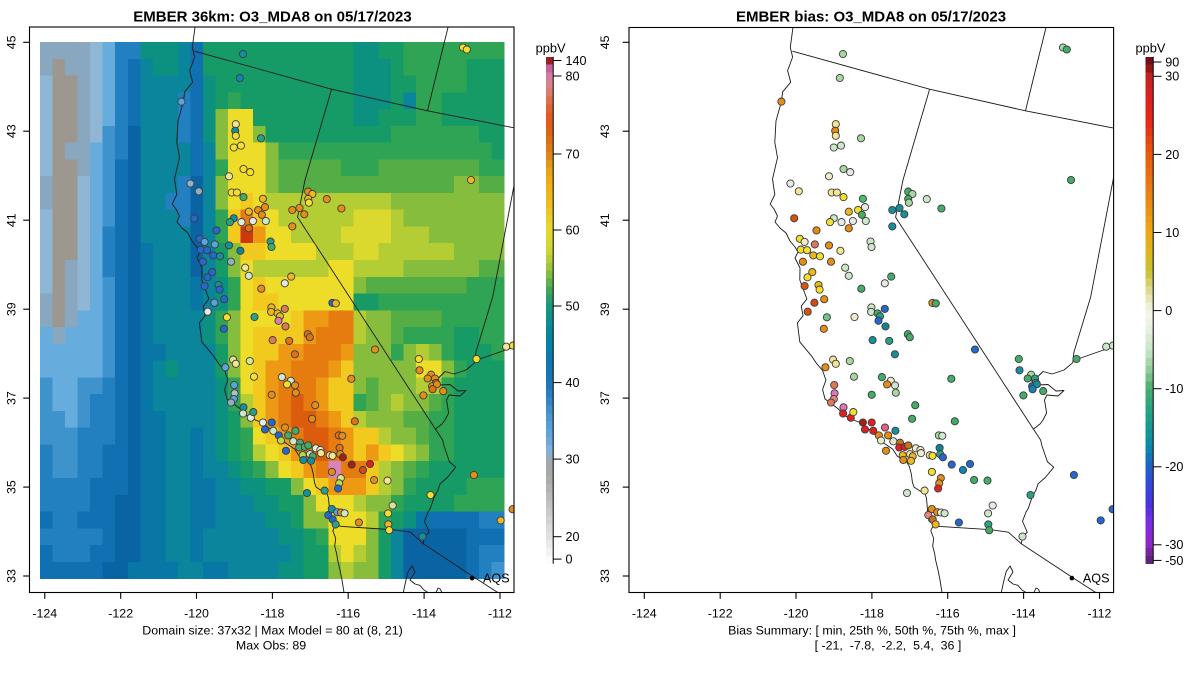 This screenshot has height=677, width=1200. Describe the element at coordinates (1174, 389) in the screenshot. I see `svg-text: -10` at that location.